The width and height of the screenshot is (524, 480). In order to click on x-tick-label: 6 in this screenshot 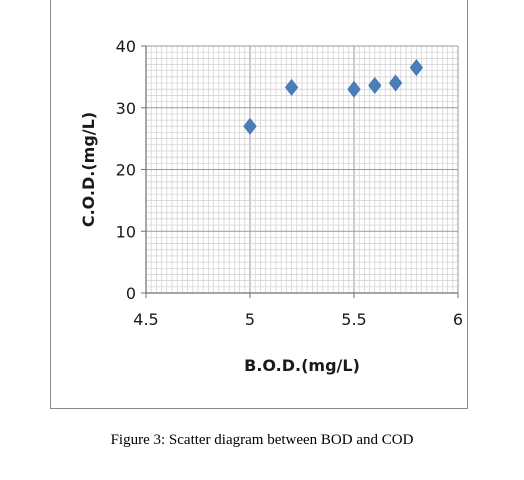, I will do `click(458, 319)`.